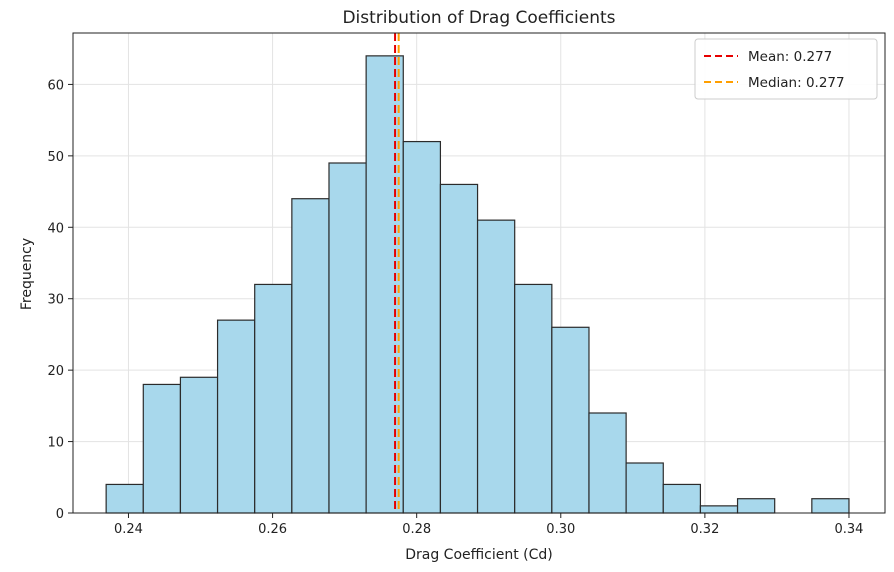  I want to click on y-tick-label: 20, so click(55, 371).